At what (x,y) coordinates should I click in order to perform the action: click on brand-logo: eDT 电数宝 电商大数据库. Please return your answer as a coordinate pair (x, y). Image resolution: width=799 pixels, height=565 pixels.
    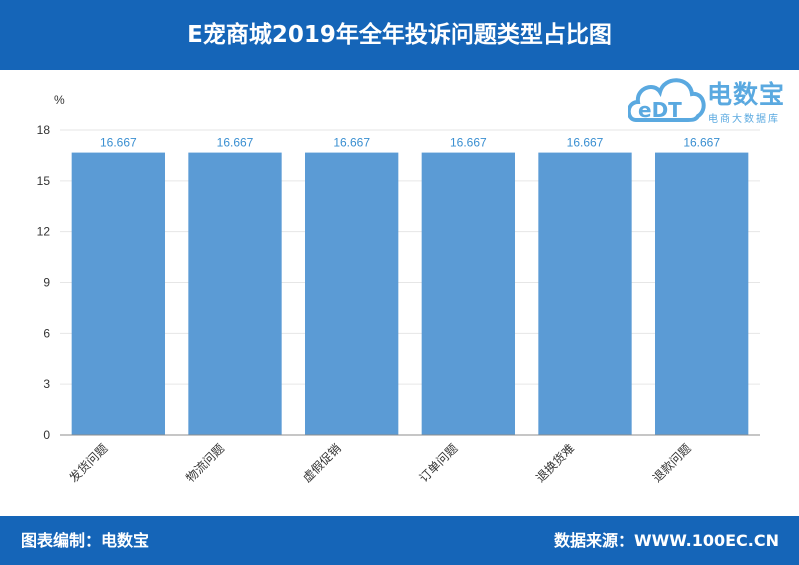
    Looking at the image, I should click on (710, 99).